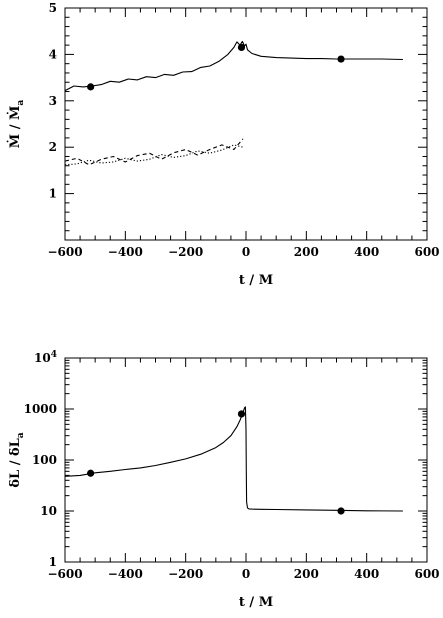  I want to click on accretion-series-solid-line, so click(233, 66).